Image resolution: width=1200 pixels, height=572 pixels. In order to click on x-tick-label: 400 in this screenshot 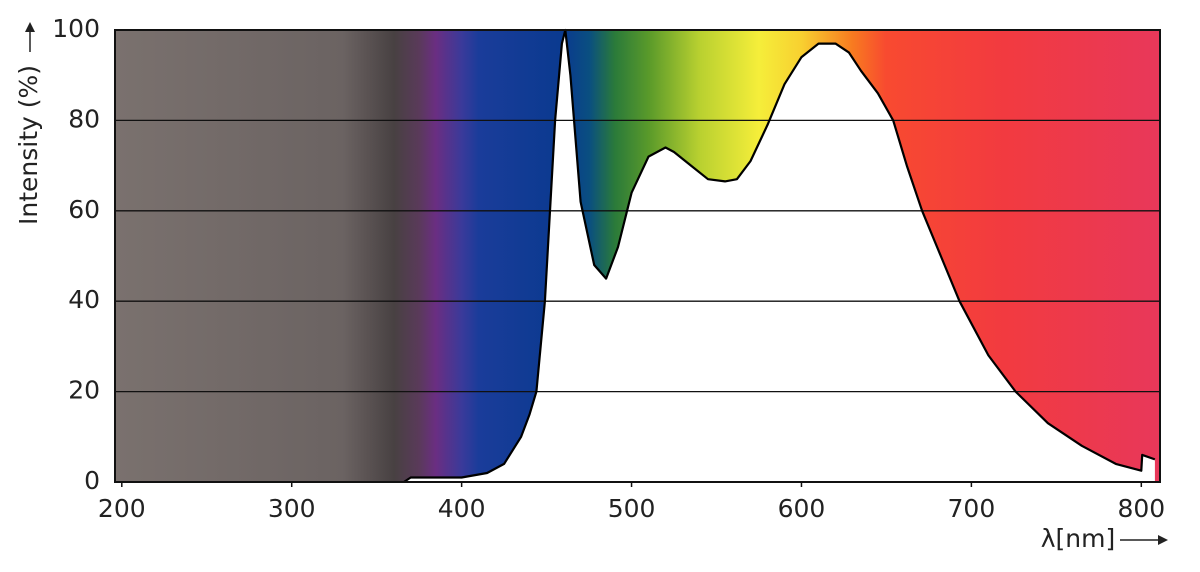, I will do `click(462, 508)`.